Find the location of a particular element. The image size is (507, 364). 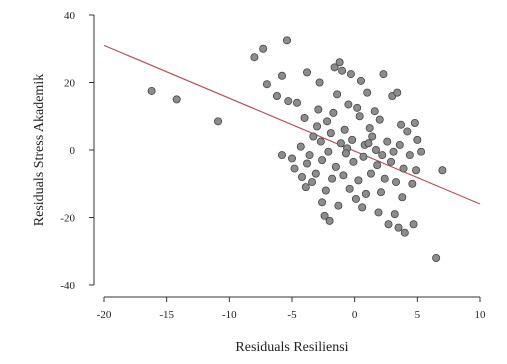

y-tick-label: 0 is located at coordinates (73, 151).